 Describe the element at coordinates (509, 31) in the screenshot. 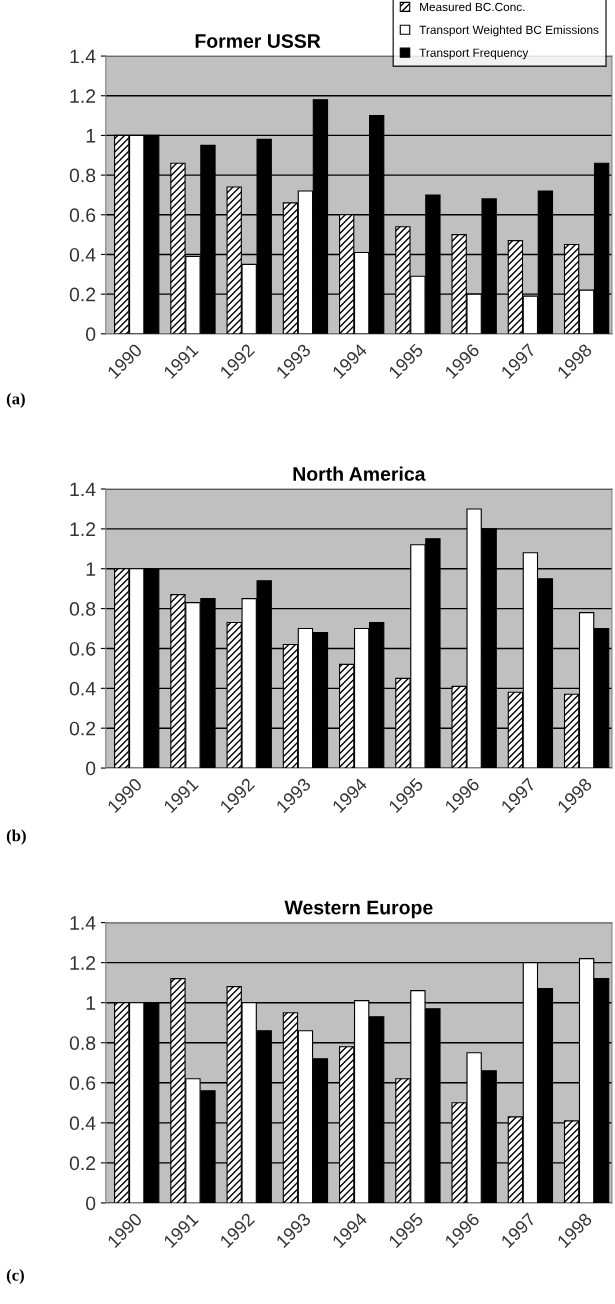

I see `legend-label: Transport Weighted BC Emissions` at that location.